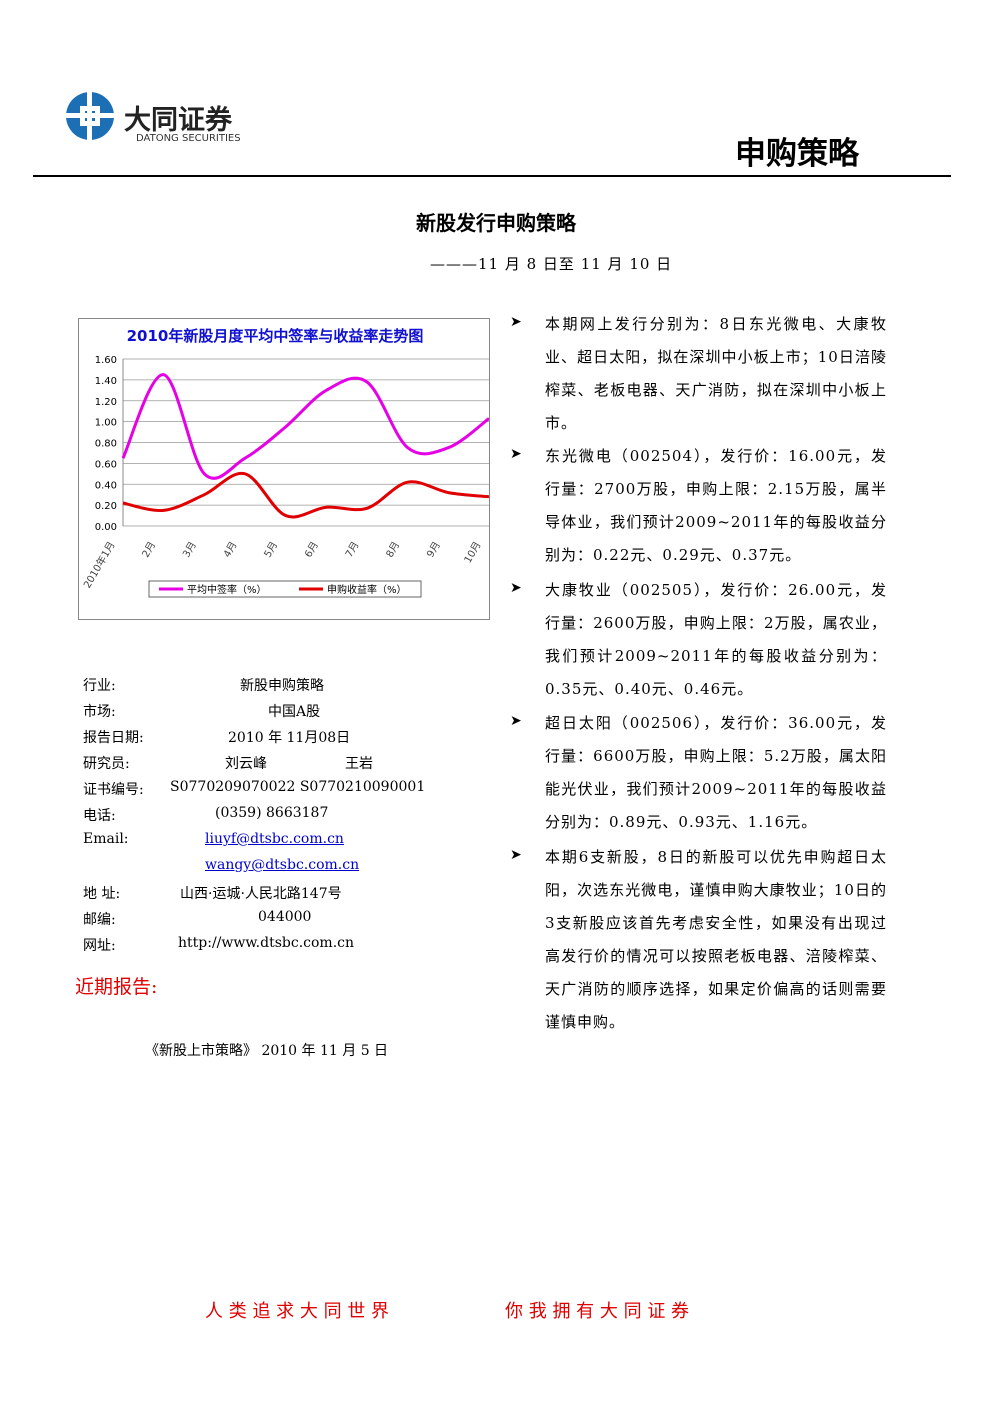  What do you see at coordinates (274, 839) in the screenshot?
I see `info-value: liuyf@dtsbc.com.cn` at bounding box center [274, 839].